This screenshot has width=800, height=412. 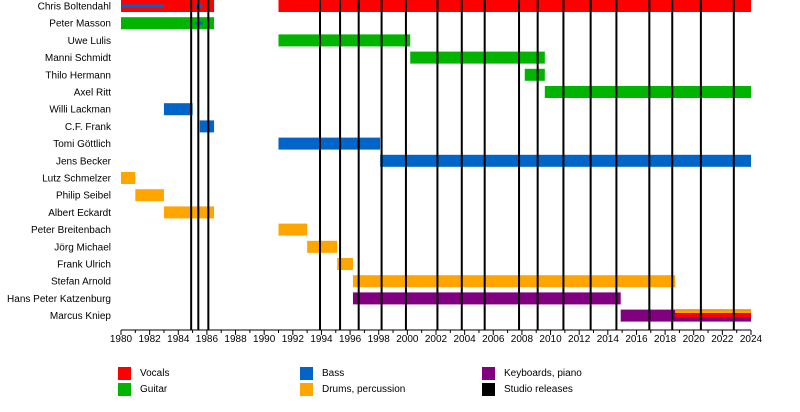 I want to click on x-tick-label: 2012, so click(x=579, y=339).